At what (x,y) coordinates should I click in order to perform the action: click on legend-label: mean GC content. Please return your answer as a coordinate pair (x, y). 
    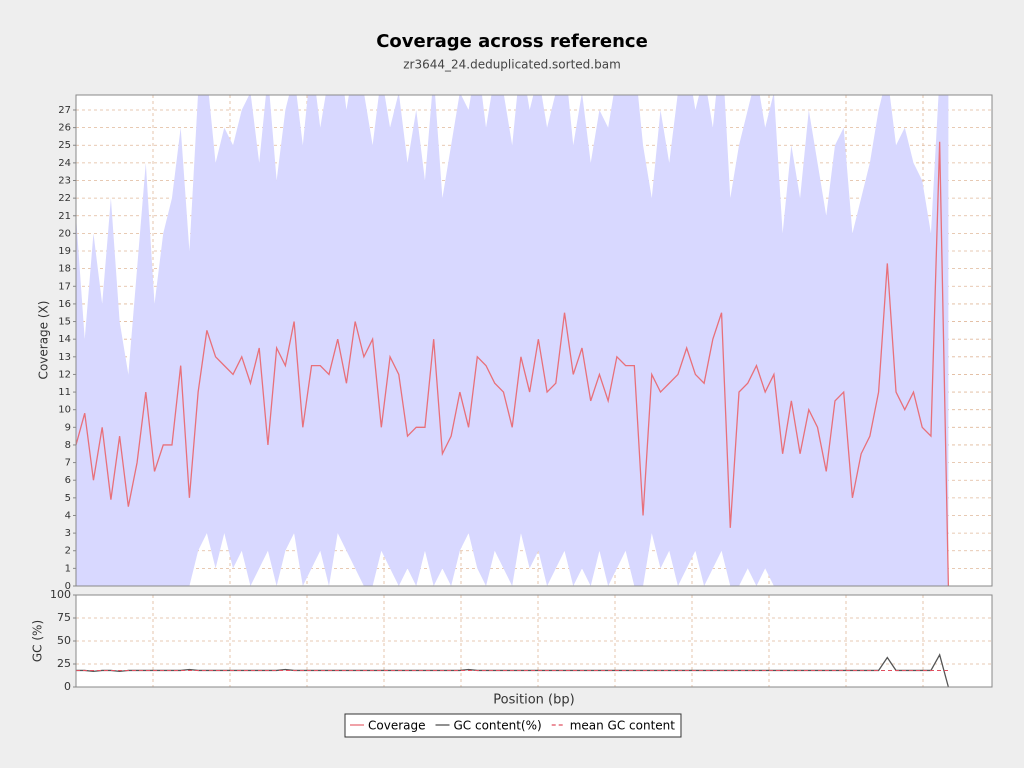
    Looking at the image, I should click on (623, 726).